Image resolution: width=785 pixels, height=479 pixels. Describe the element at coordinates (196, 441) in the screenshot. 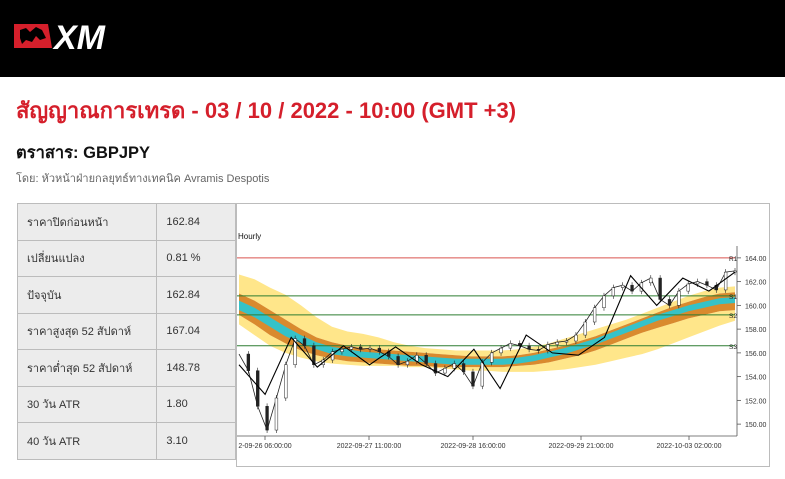

I see `stat-value: 3.10` at that location.